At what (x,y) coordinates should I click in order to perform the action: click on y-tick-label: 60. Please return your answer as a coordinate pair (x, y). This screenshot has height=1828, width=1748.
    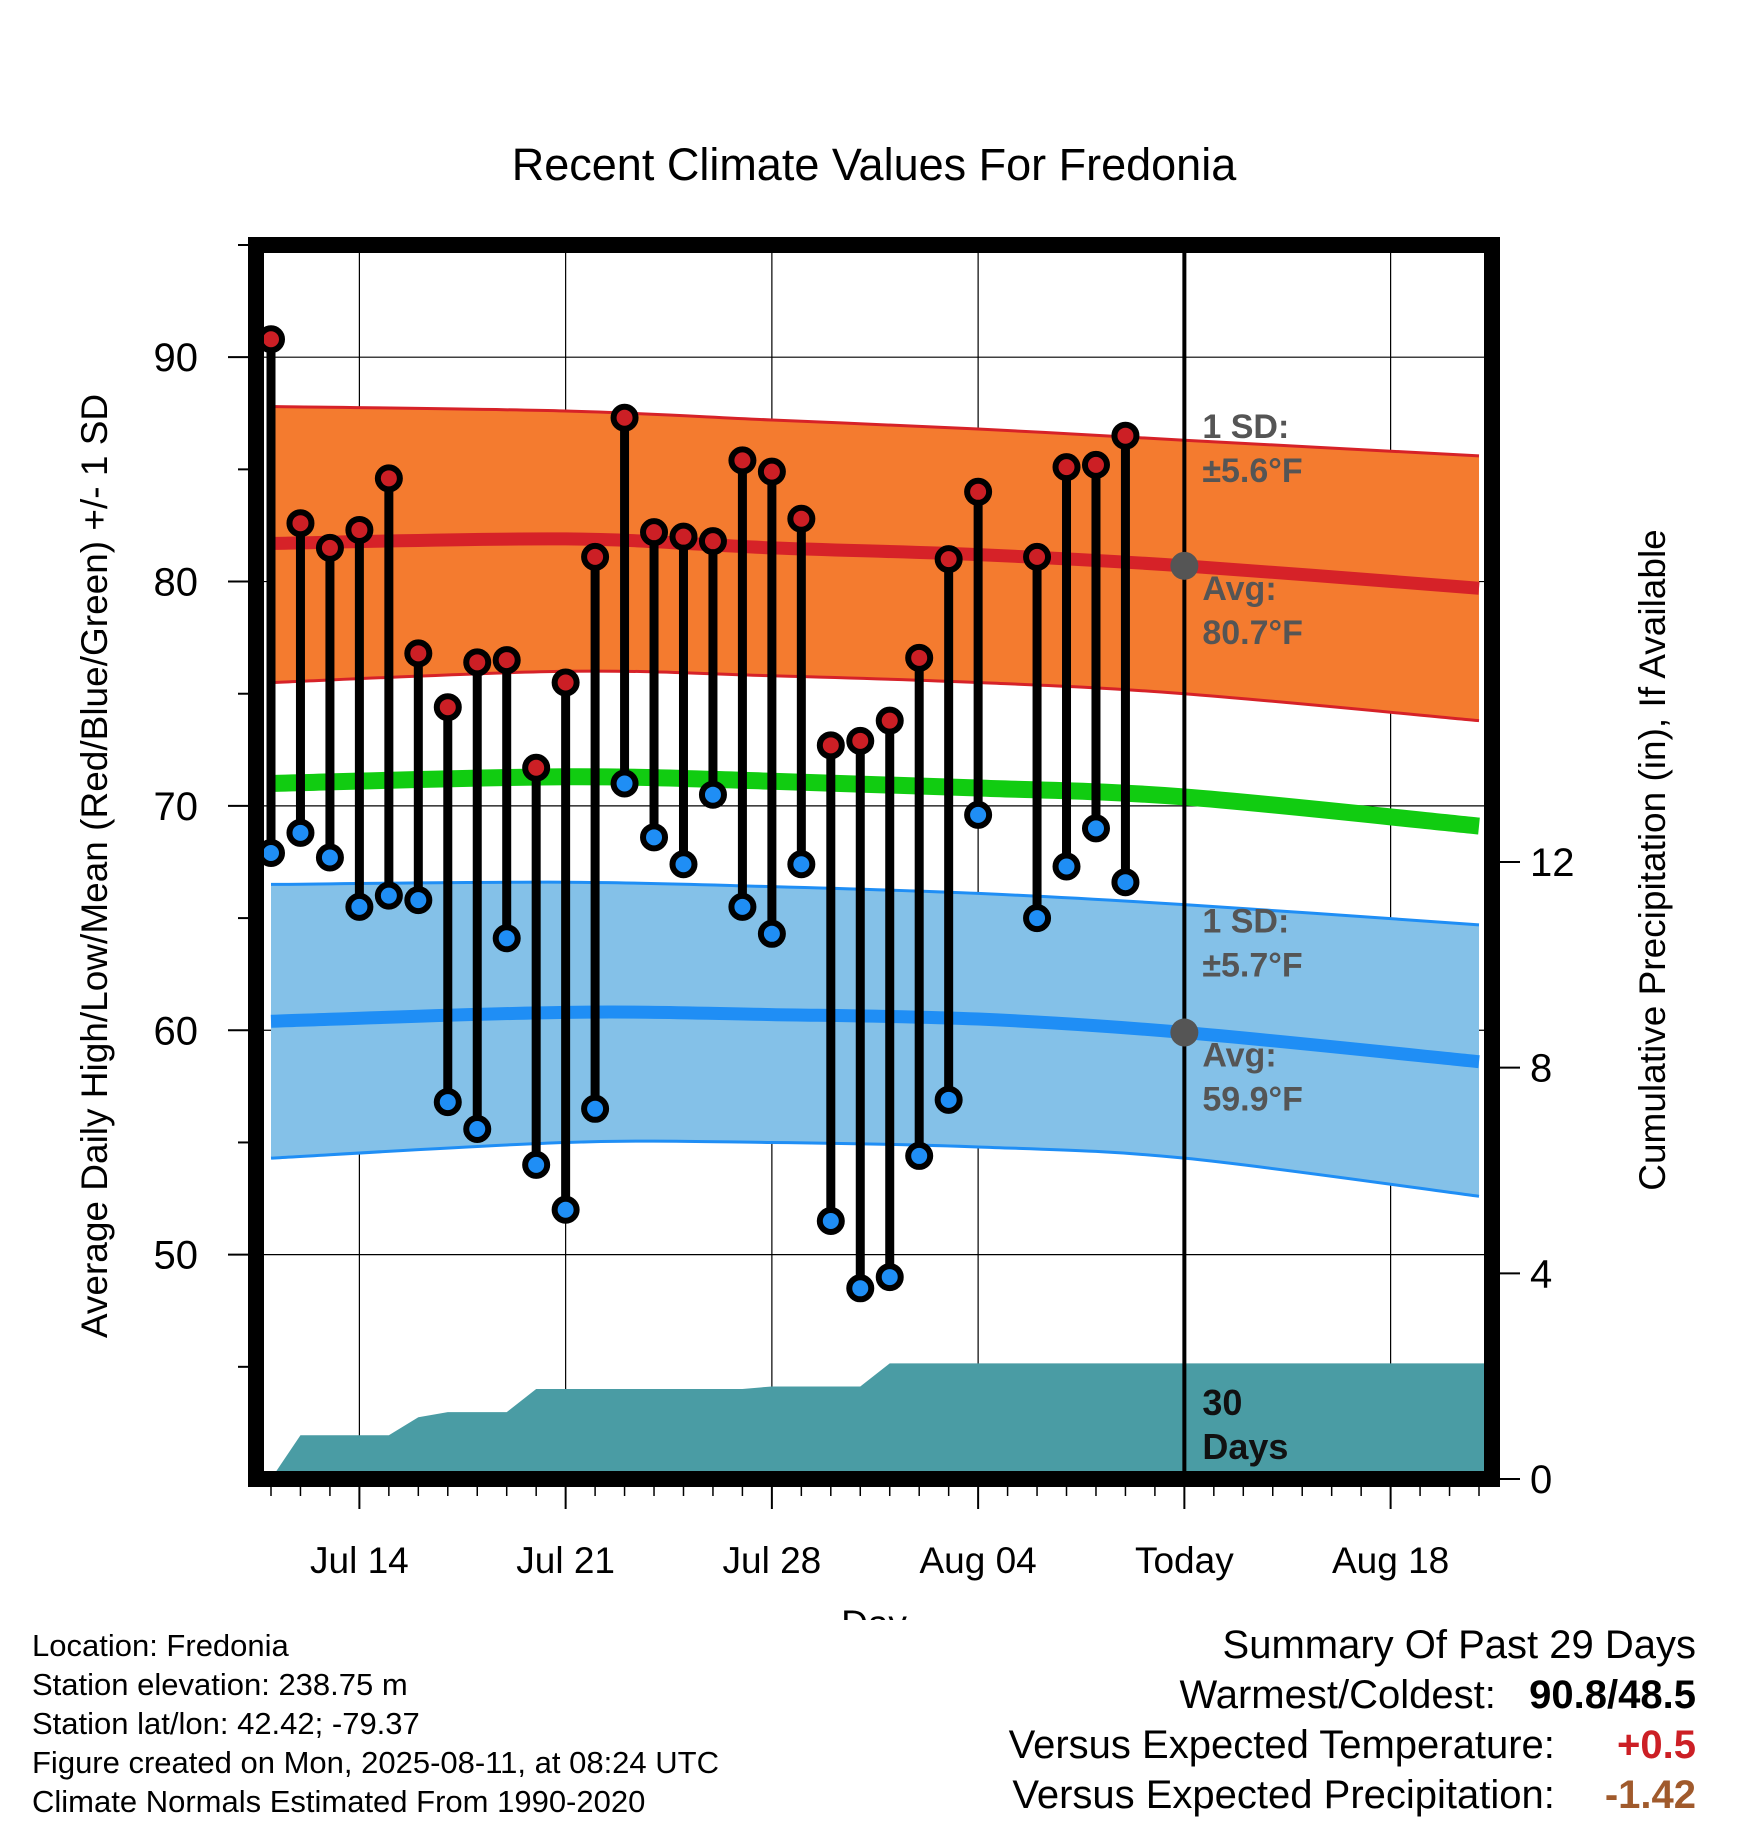
    Looking at the image, I should click on (176, 1031).